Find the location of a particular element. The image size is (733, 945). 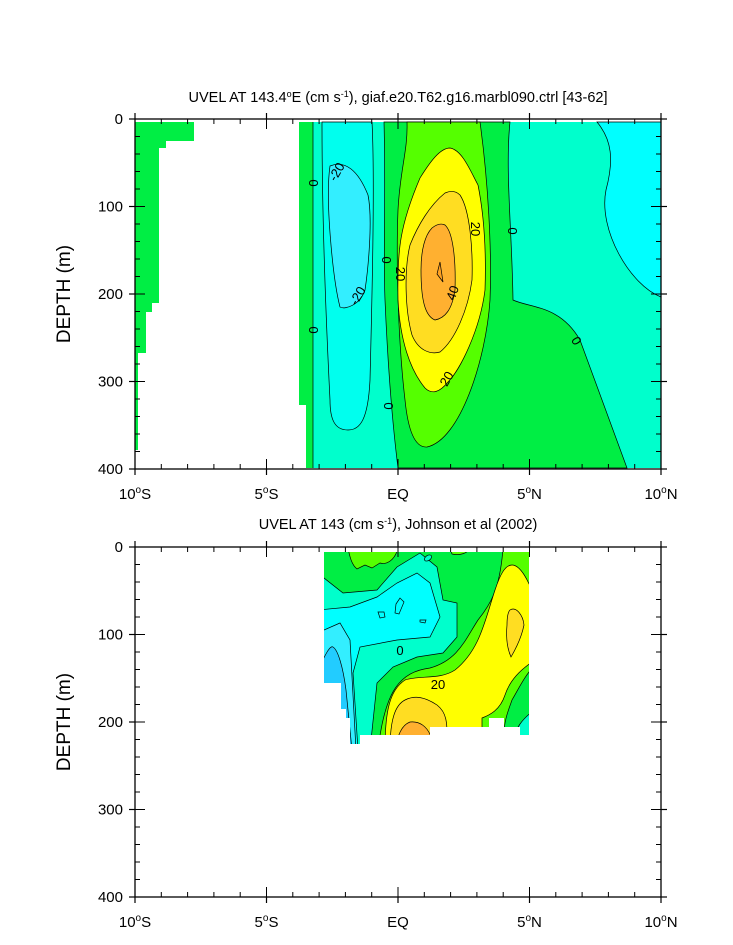

bottom-contour-labels: 0 20 0 is located at coordinates (420, 620).